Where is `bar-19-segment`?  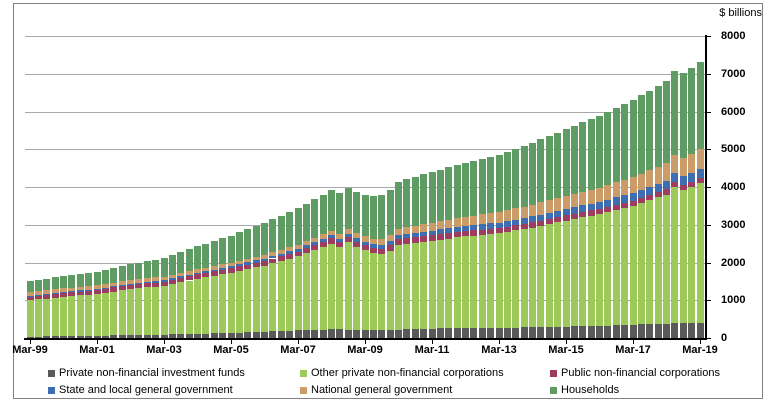 bar-19-segment is located at coordinates (189, 336).